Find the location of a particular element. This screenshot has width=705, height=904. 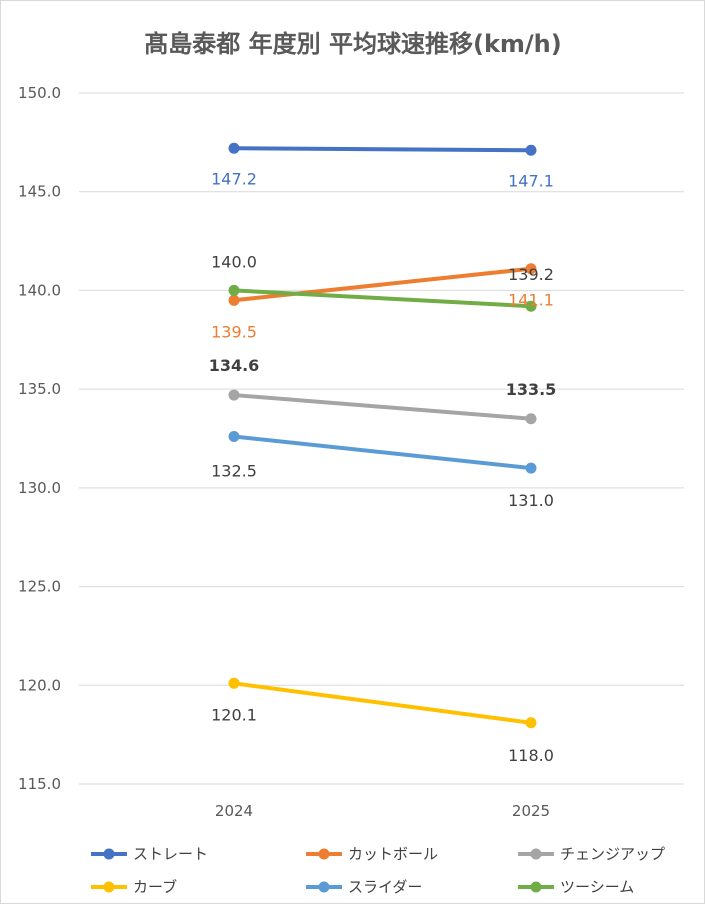

data-label: 141.1 is located at coordinates (531, 300).